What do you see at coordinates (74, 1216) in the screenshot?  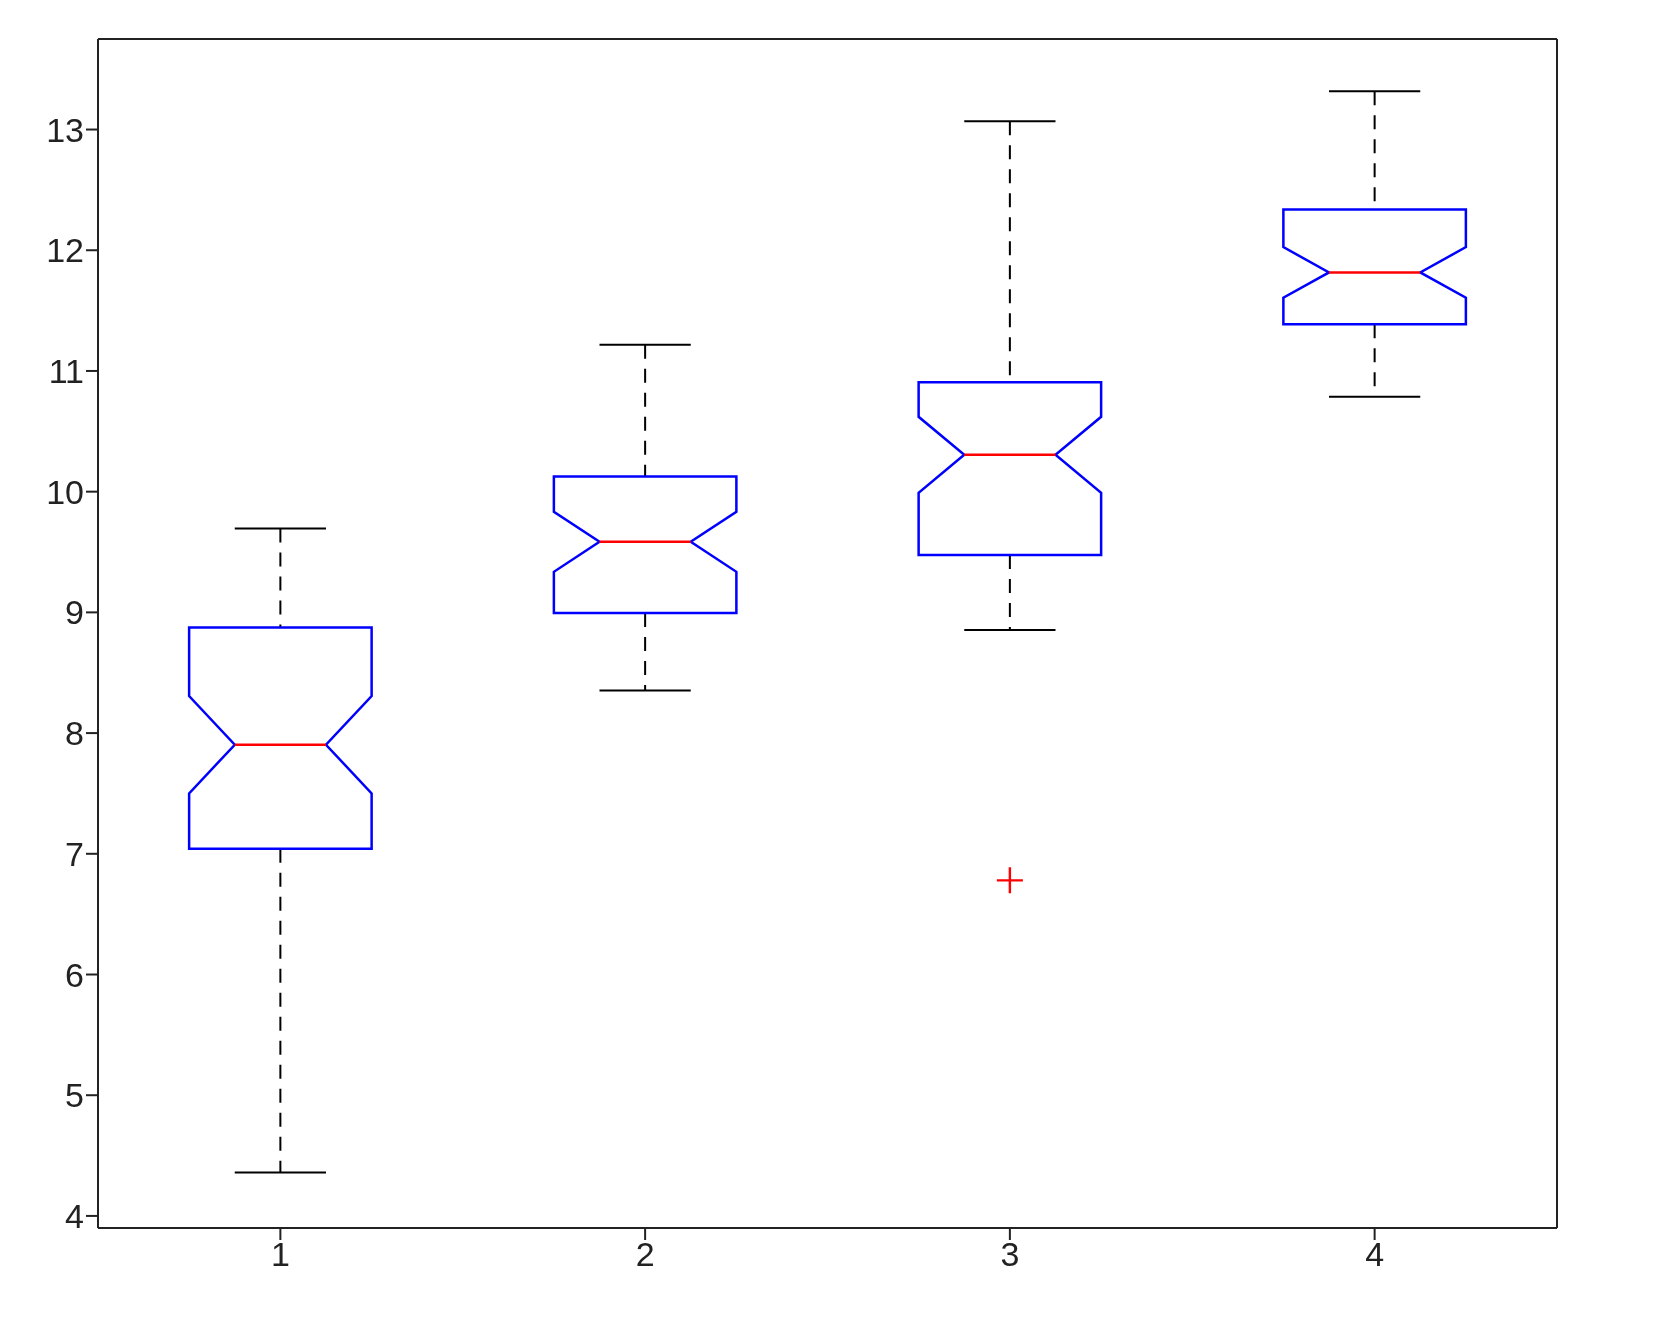 I see `y-tick-label: 4` at bounding box center [74, 1216].